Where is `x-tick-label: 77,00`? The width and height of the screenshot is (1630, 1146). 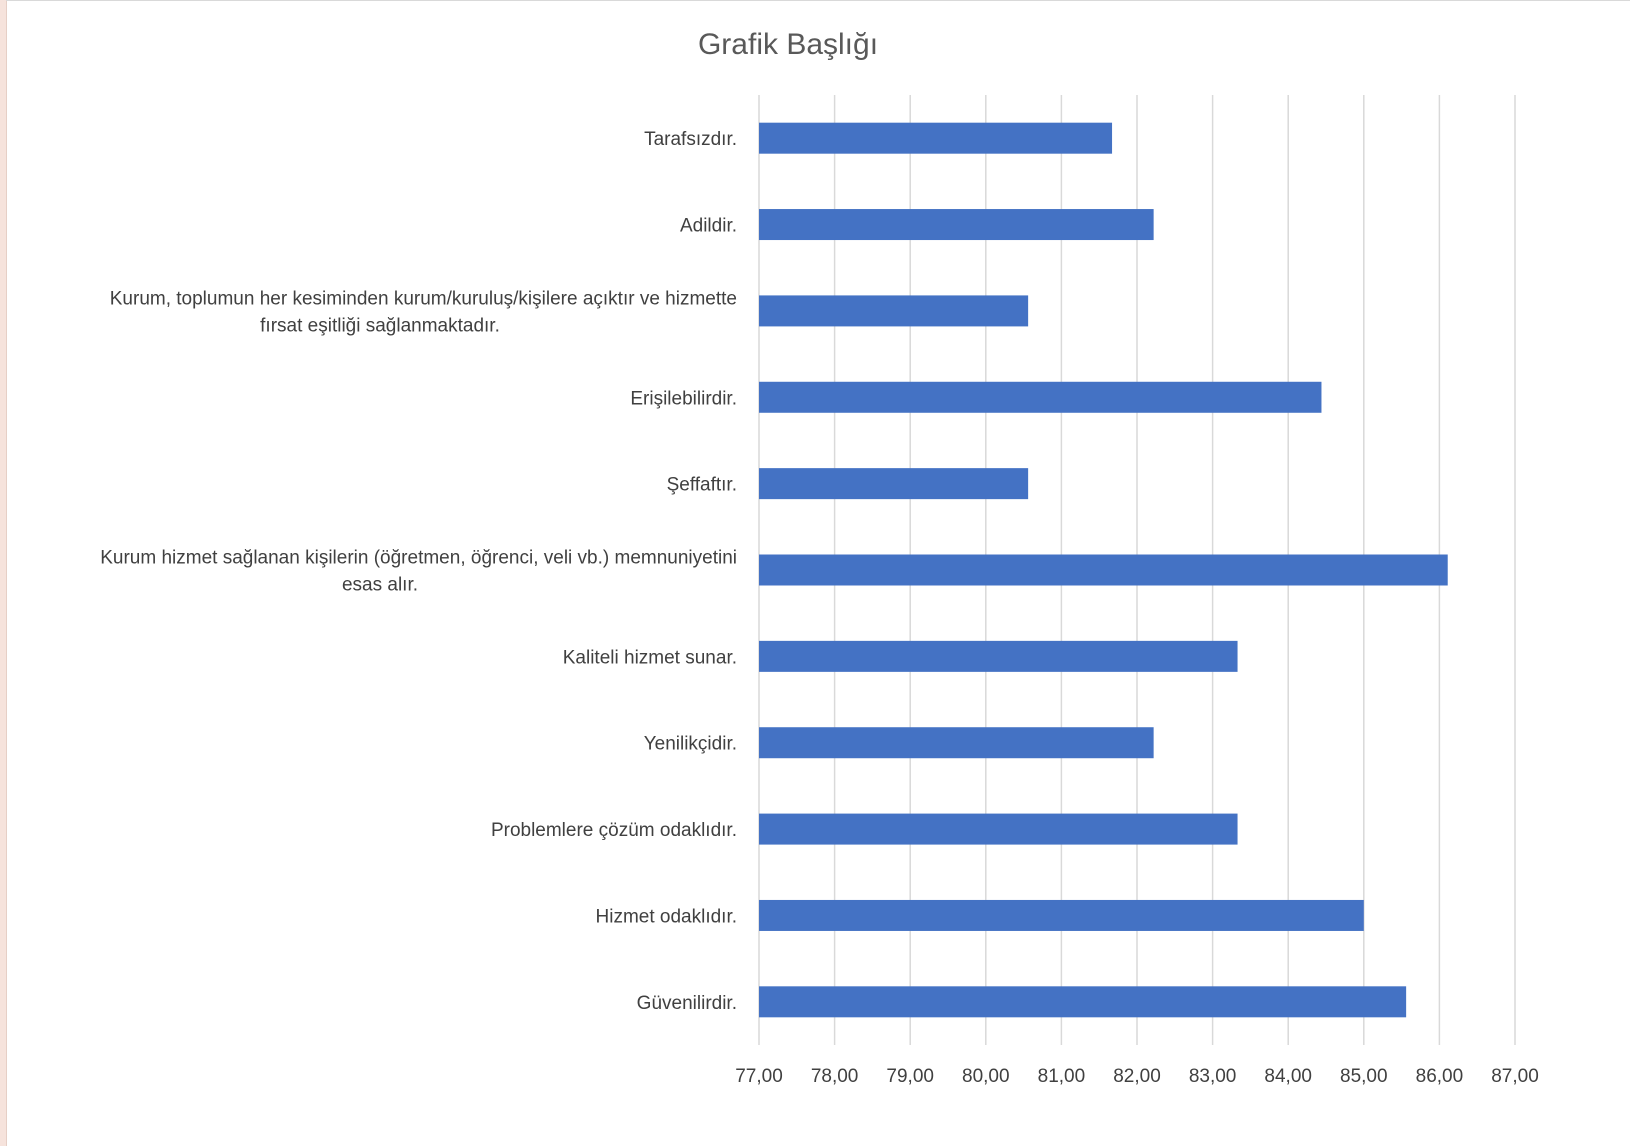 x-tick-label: 77,00 is located at coordinates (759, 1076).